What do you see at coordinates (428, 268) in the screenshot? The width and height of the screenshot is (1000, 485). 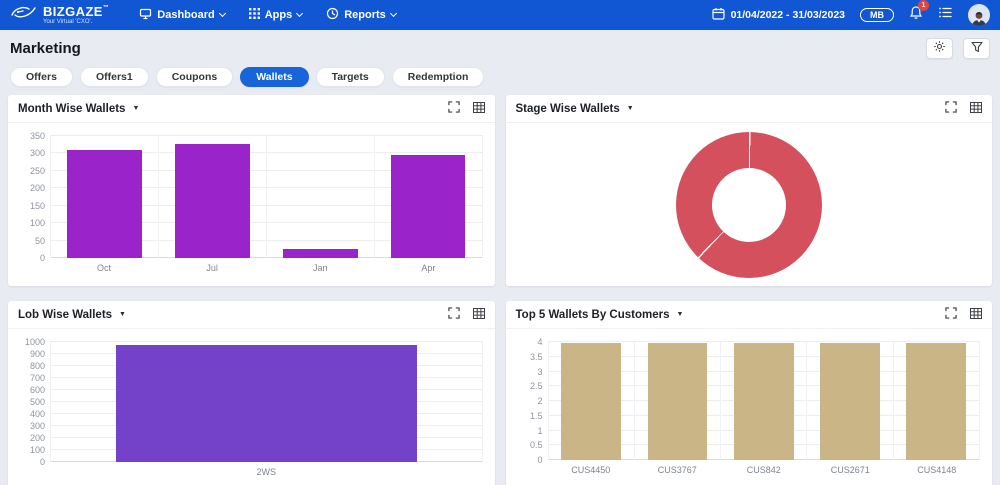 I see `x-axis-label: Apr` at bounding box center [428, 268].